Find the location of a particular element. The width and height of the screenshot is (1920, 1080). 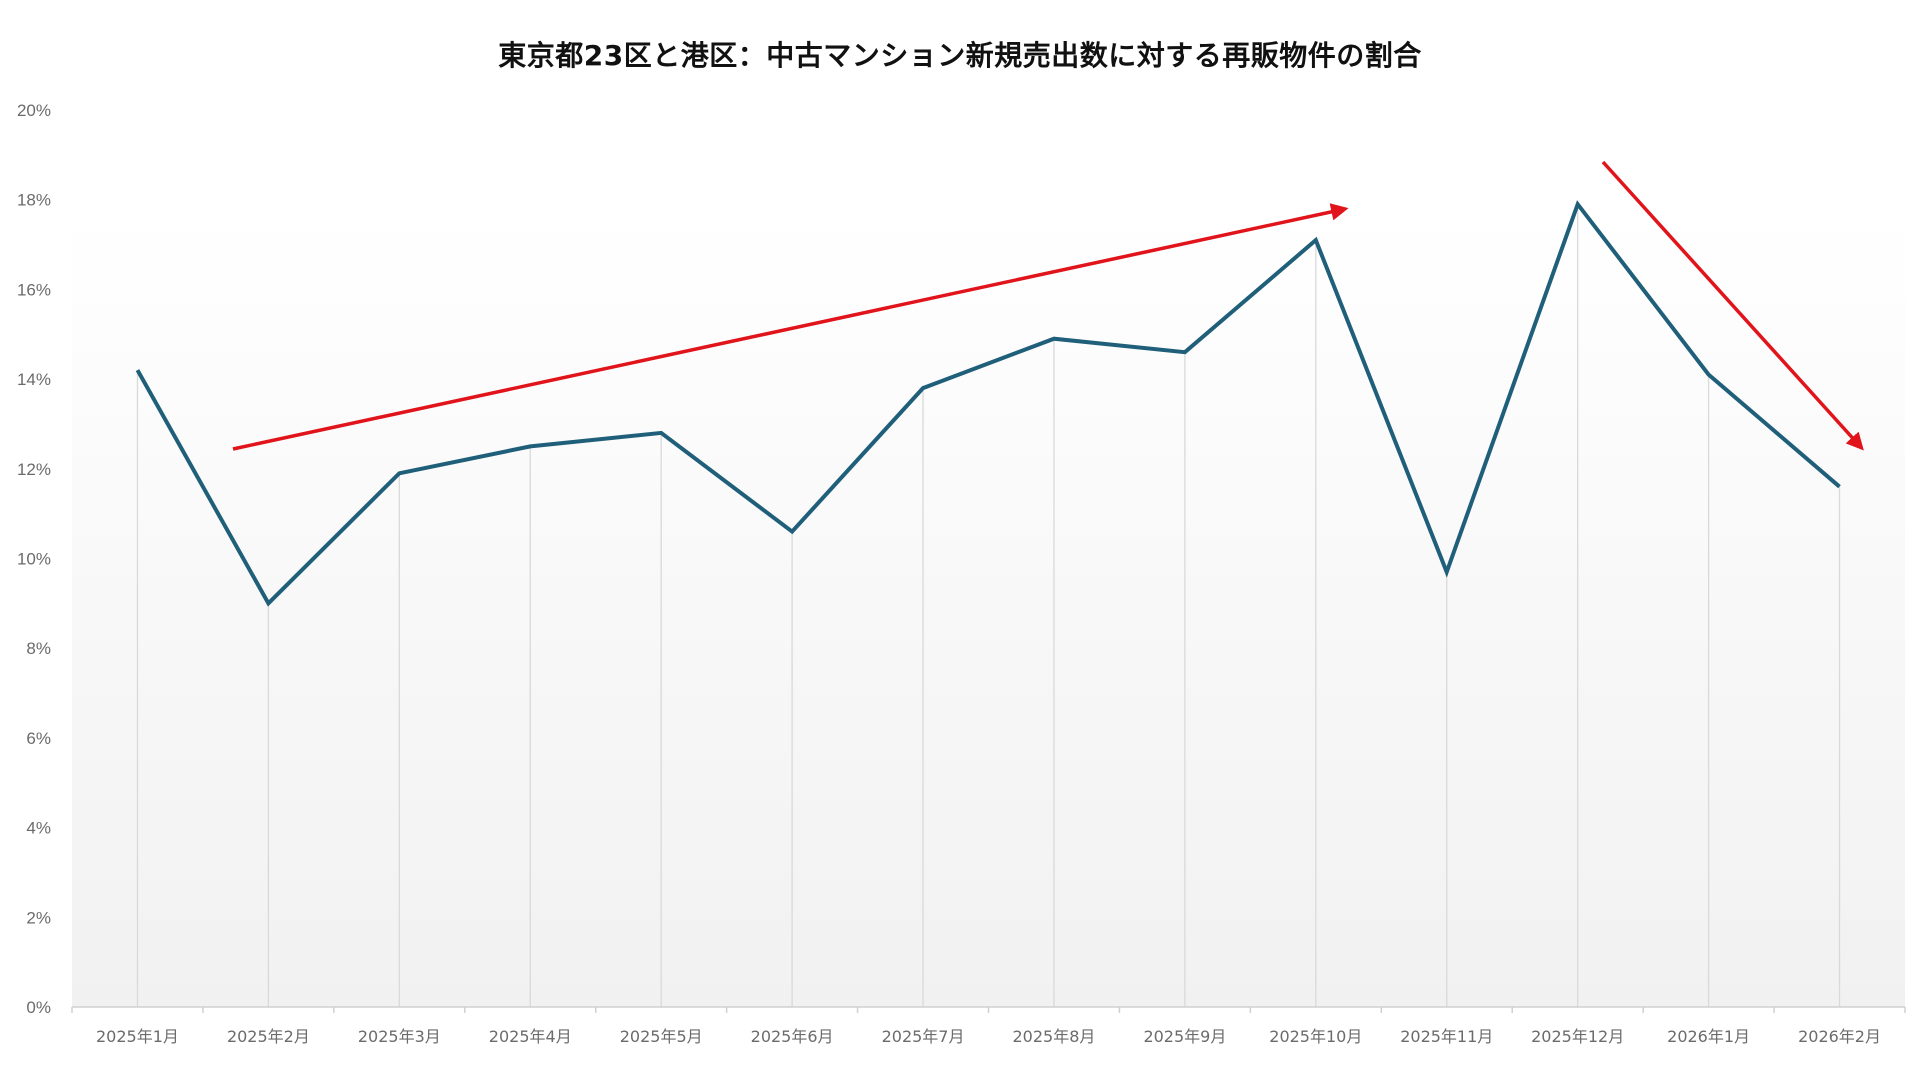

x-tick-label: 2025年6月 is located at coordinates (792, 1036).